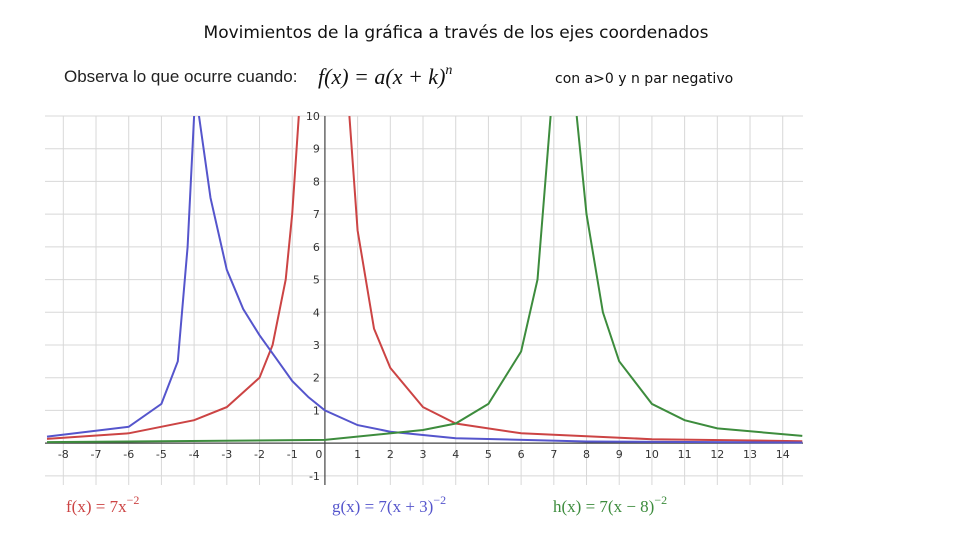 The height and width of the screenshot is (540, 960). Describe the element at coordinates (382, 506) in the screenshot. I see `legend-label: g(x) = 7(x + 3)` at that location.